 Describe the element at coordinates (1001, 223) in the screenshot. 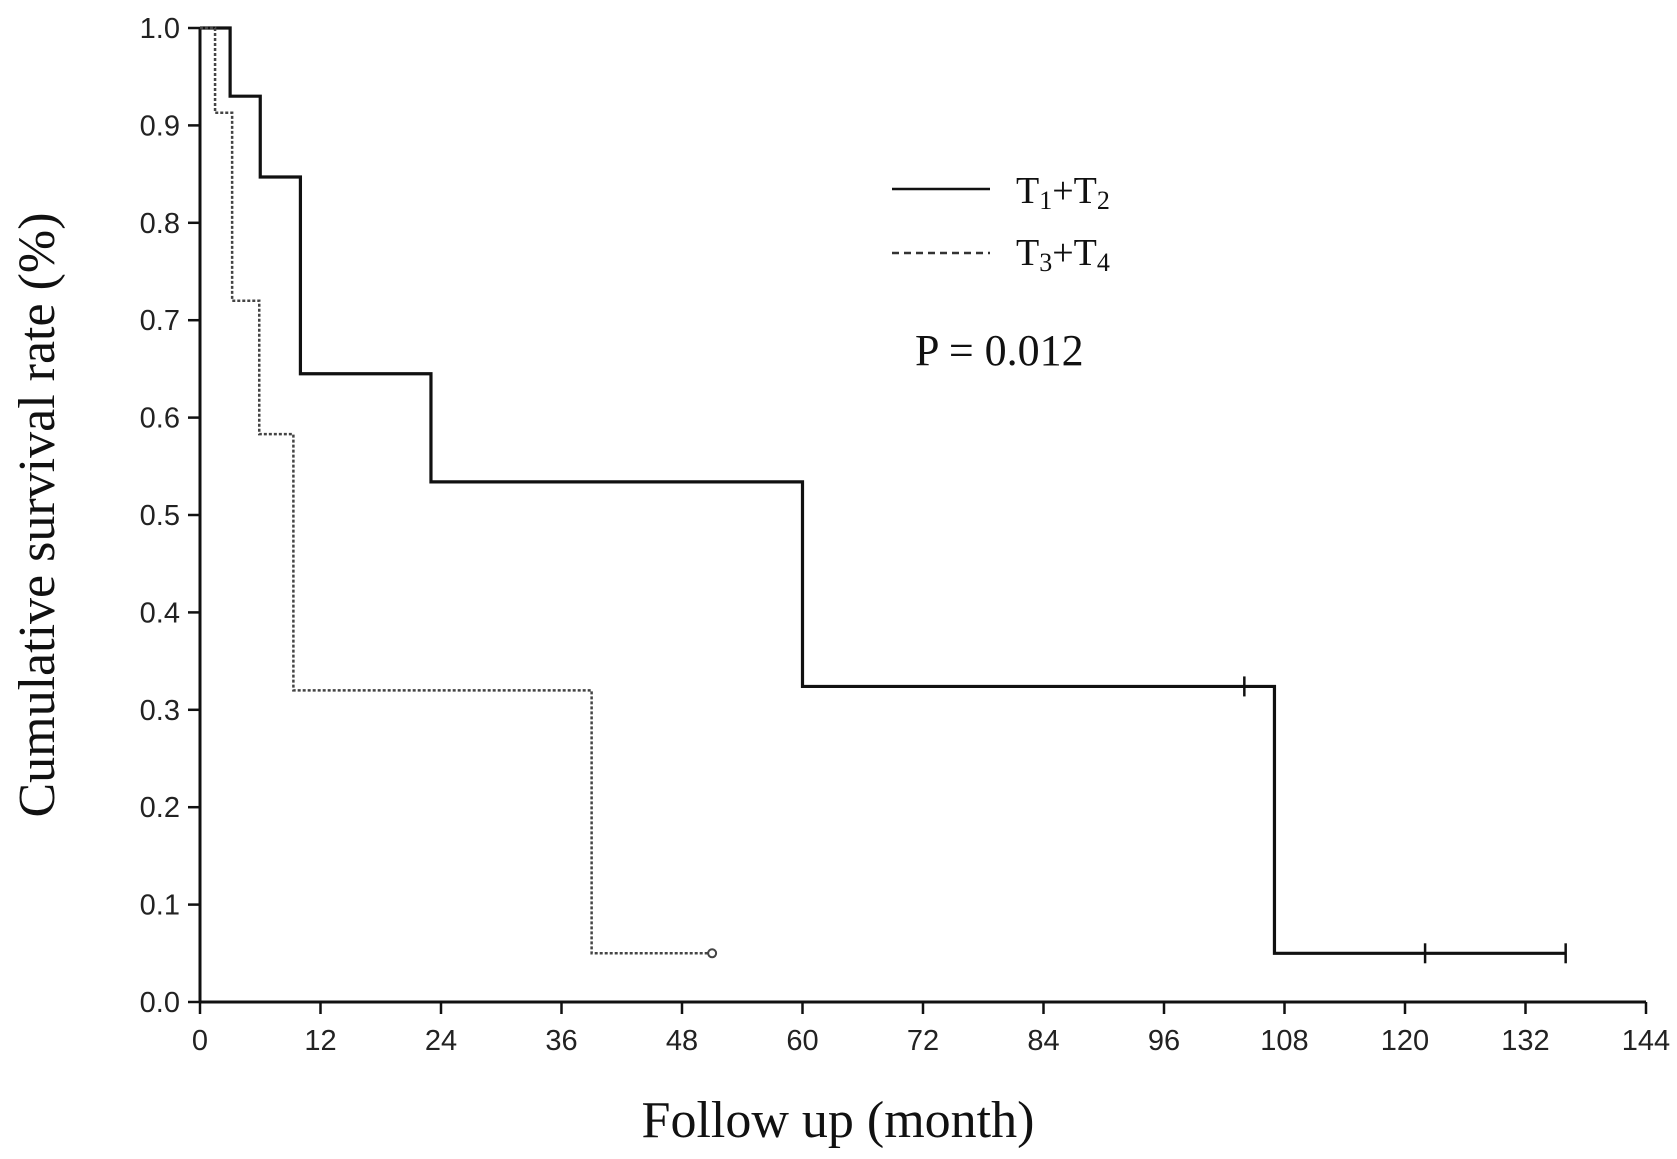

I see `legend: T1+T2 T3+T4` at that location.